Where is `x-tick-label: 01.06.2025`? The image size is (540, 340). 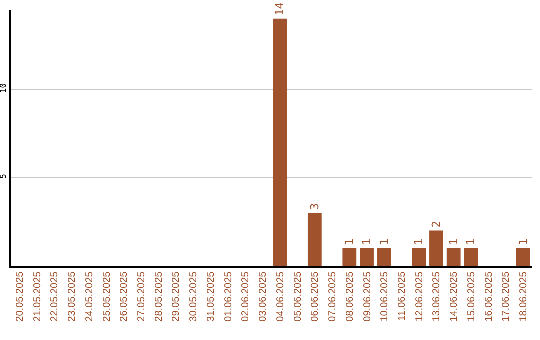 x-tick-label: 01.06.2025 is located at coordinates (228, 296).